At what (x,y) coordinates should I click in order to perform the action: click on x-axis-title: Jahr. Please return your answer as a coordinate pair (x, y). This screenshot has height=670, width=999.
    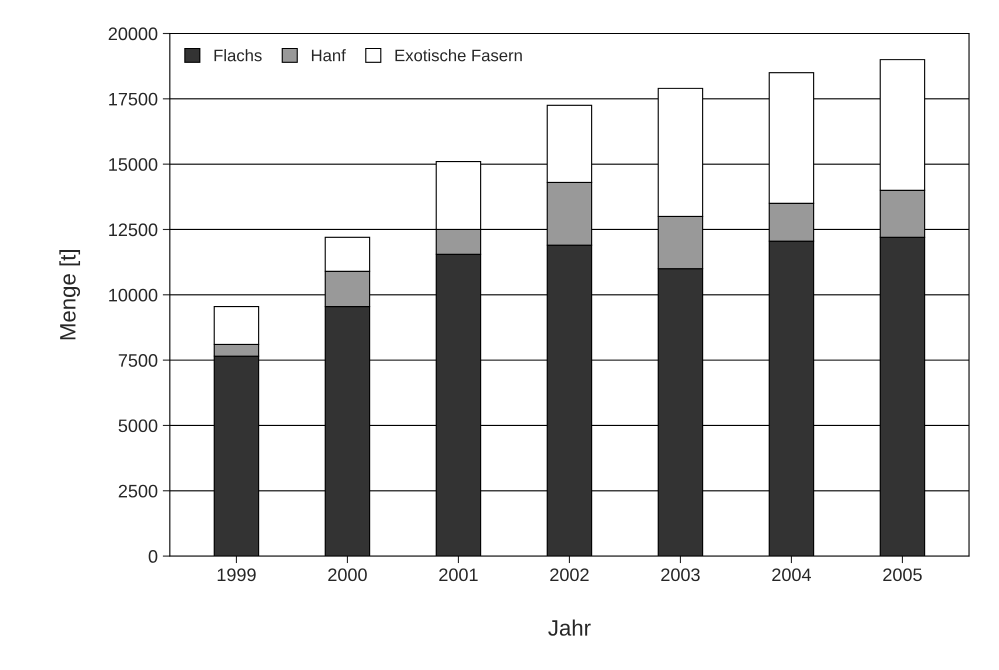
    Looking at the image, I should click on (569, 627).